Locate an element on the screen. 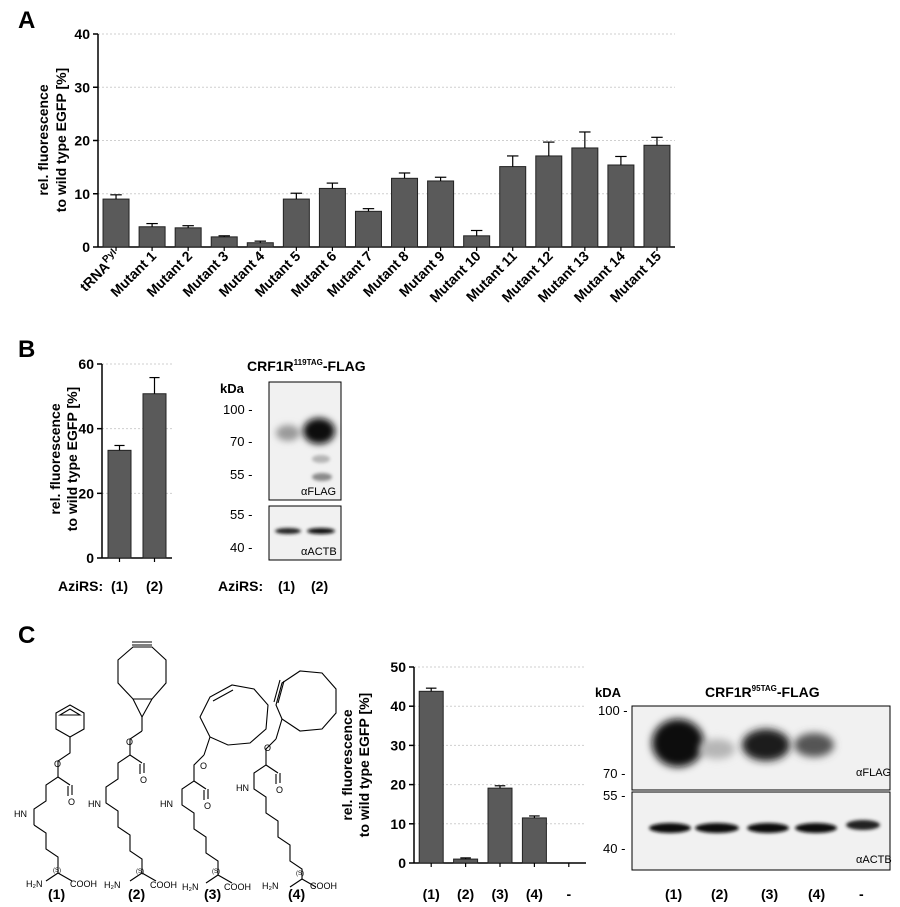  band-lane1-actb is located at coordinates (288, 531).